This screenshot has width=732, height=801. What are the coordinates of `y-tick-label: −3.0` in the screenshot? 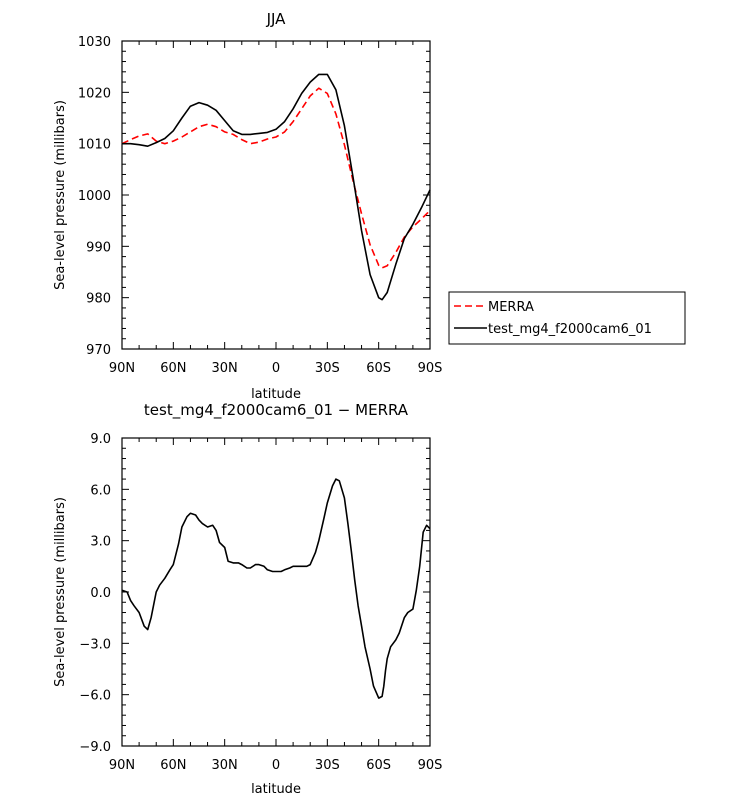 It's located at (95, 644).